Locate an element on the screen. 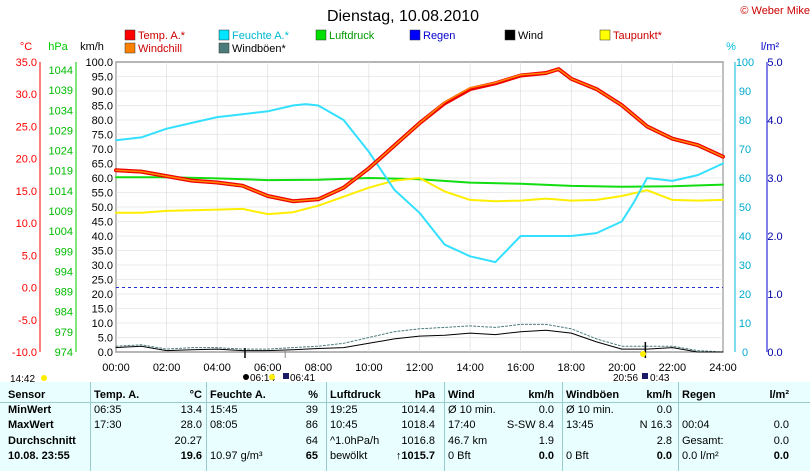  stats-cell: 00:04 is located at coordinates (696, 425).